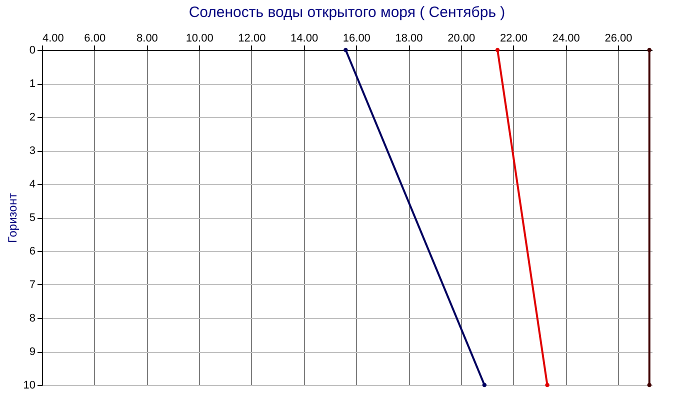 The height and width of the screenshot is (419, 675). Describe the element at coordinates (514, 38) in the screenshot. I see `x-tick-label: 22.00` at that location.